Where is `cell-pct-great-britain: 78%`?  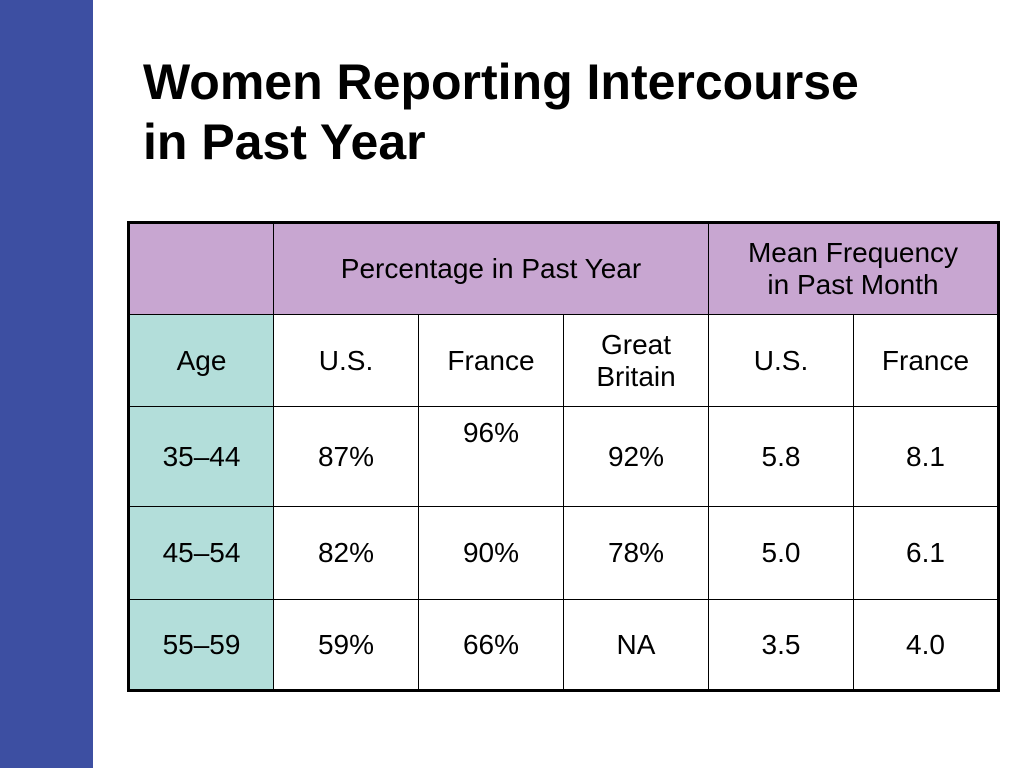 cell-pct-great-britain: 78% is located at coordinates (636, 553).